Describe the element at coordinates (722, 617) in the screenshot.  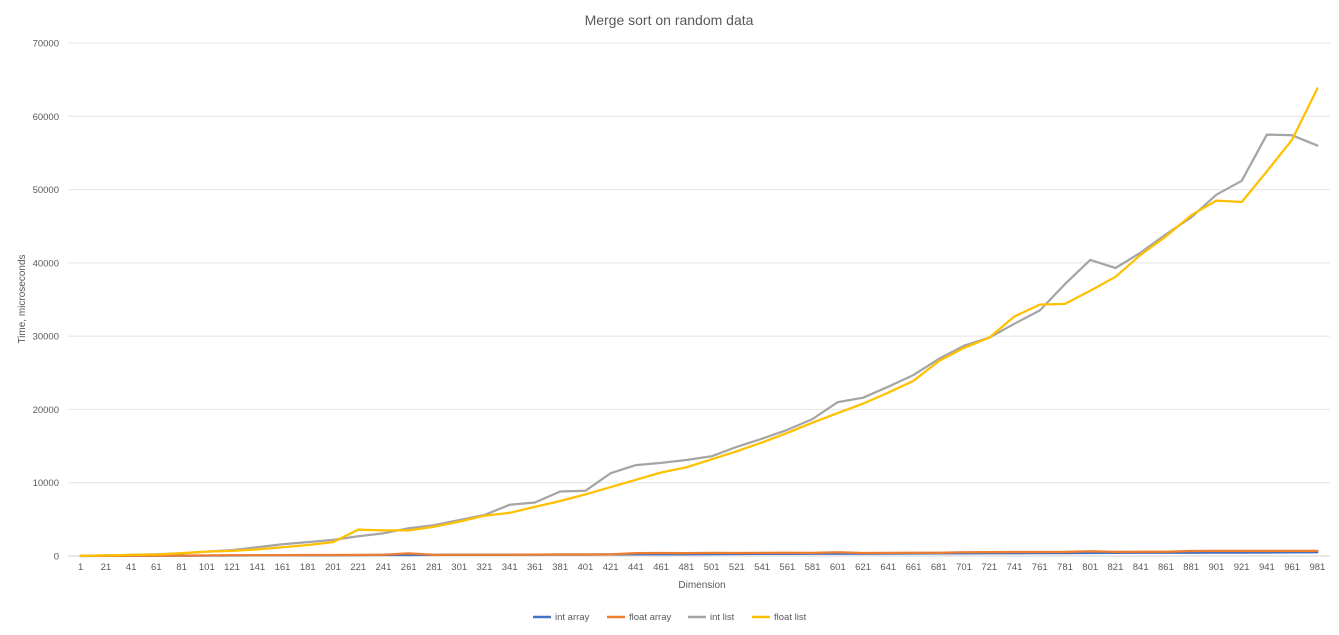
I see `legend-label: int list` at that location.